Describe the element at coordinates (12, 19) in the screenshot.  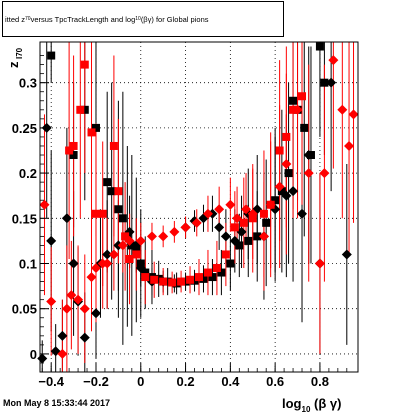
I see `title-prefix: itted` at that location.